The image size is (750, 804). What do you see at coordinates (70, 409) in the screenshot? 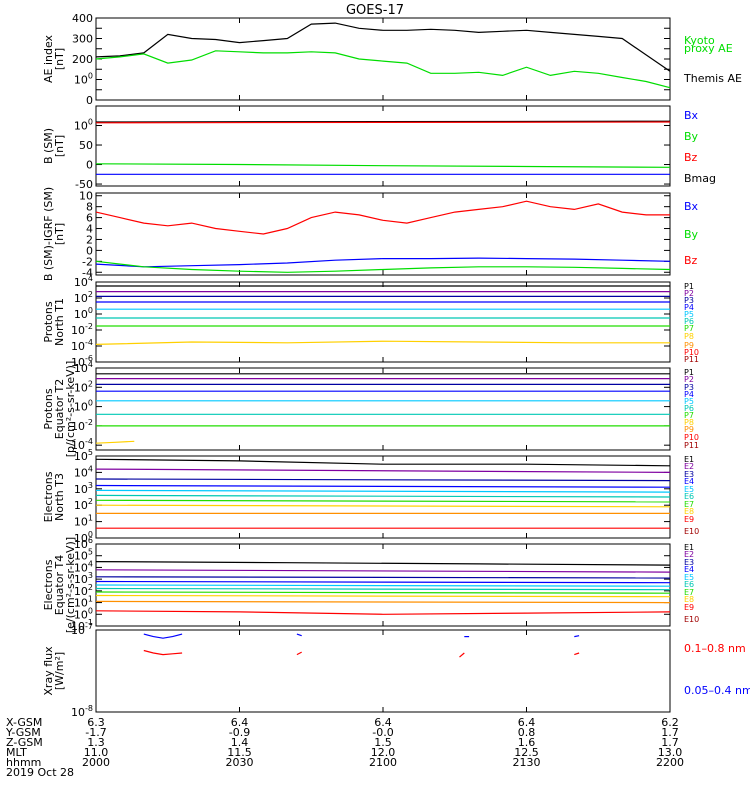
I see `y-axis-label: [p/(cm²-s-sr-keV)]` at bounding box center [70, 409].